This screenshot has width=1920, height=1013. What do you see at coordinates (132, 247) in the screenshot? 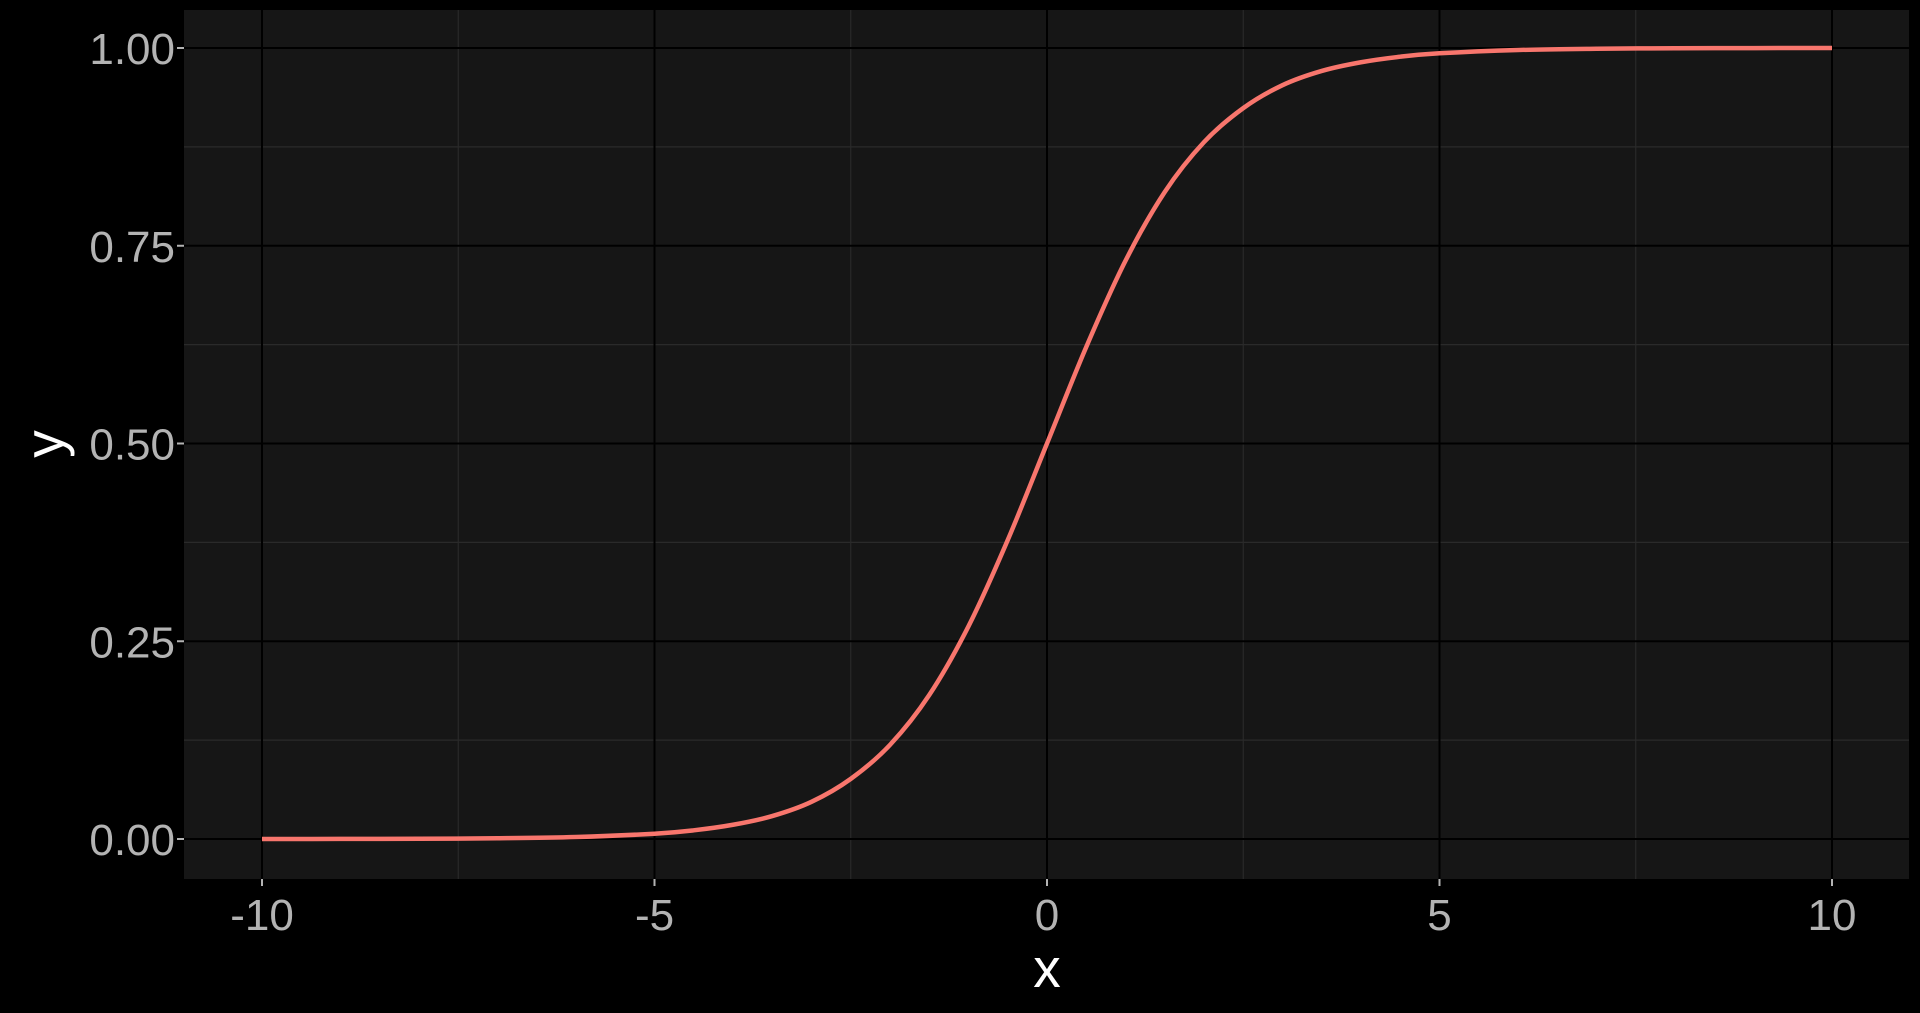
I see `y-tick-label: 0.75` at bounding box center [132, 247].